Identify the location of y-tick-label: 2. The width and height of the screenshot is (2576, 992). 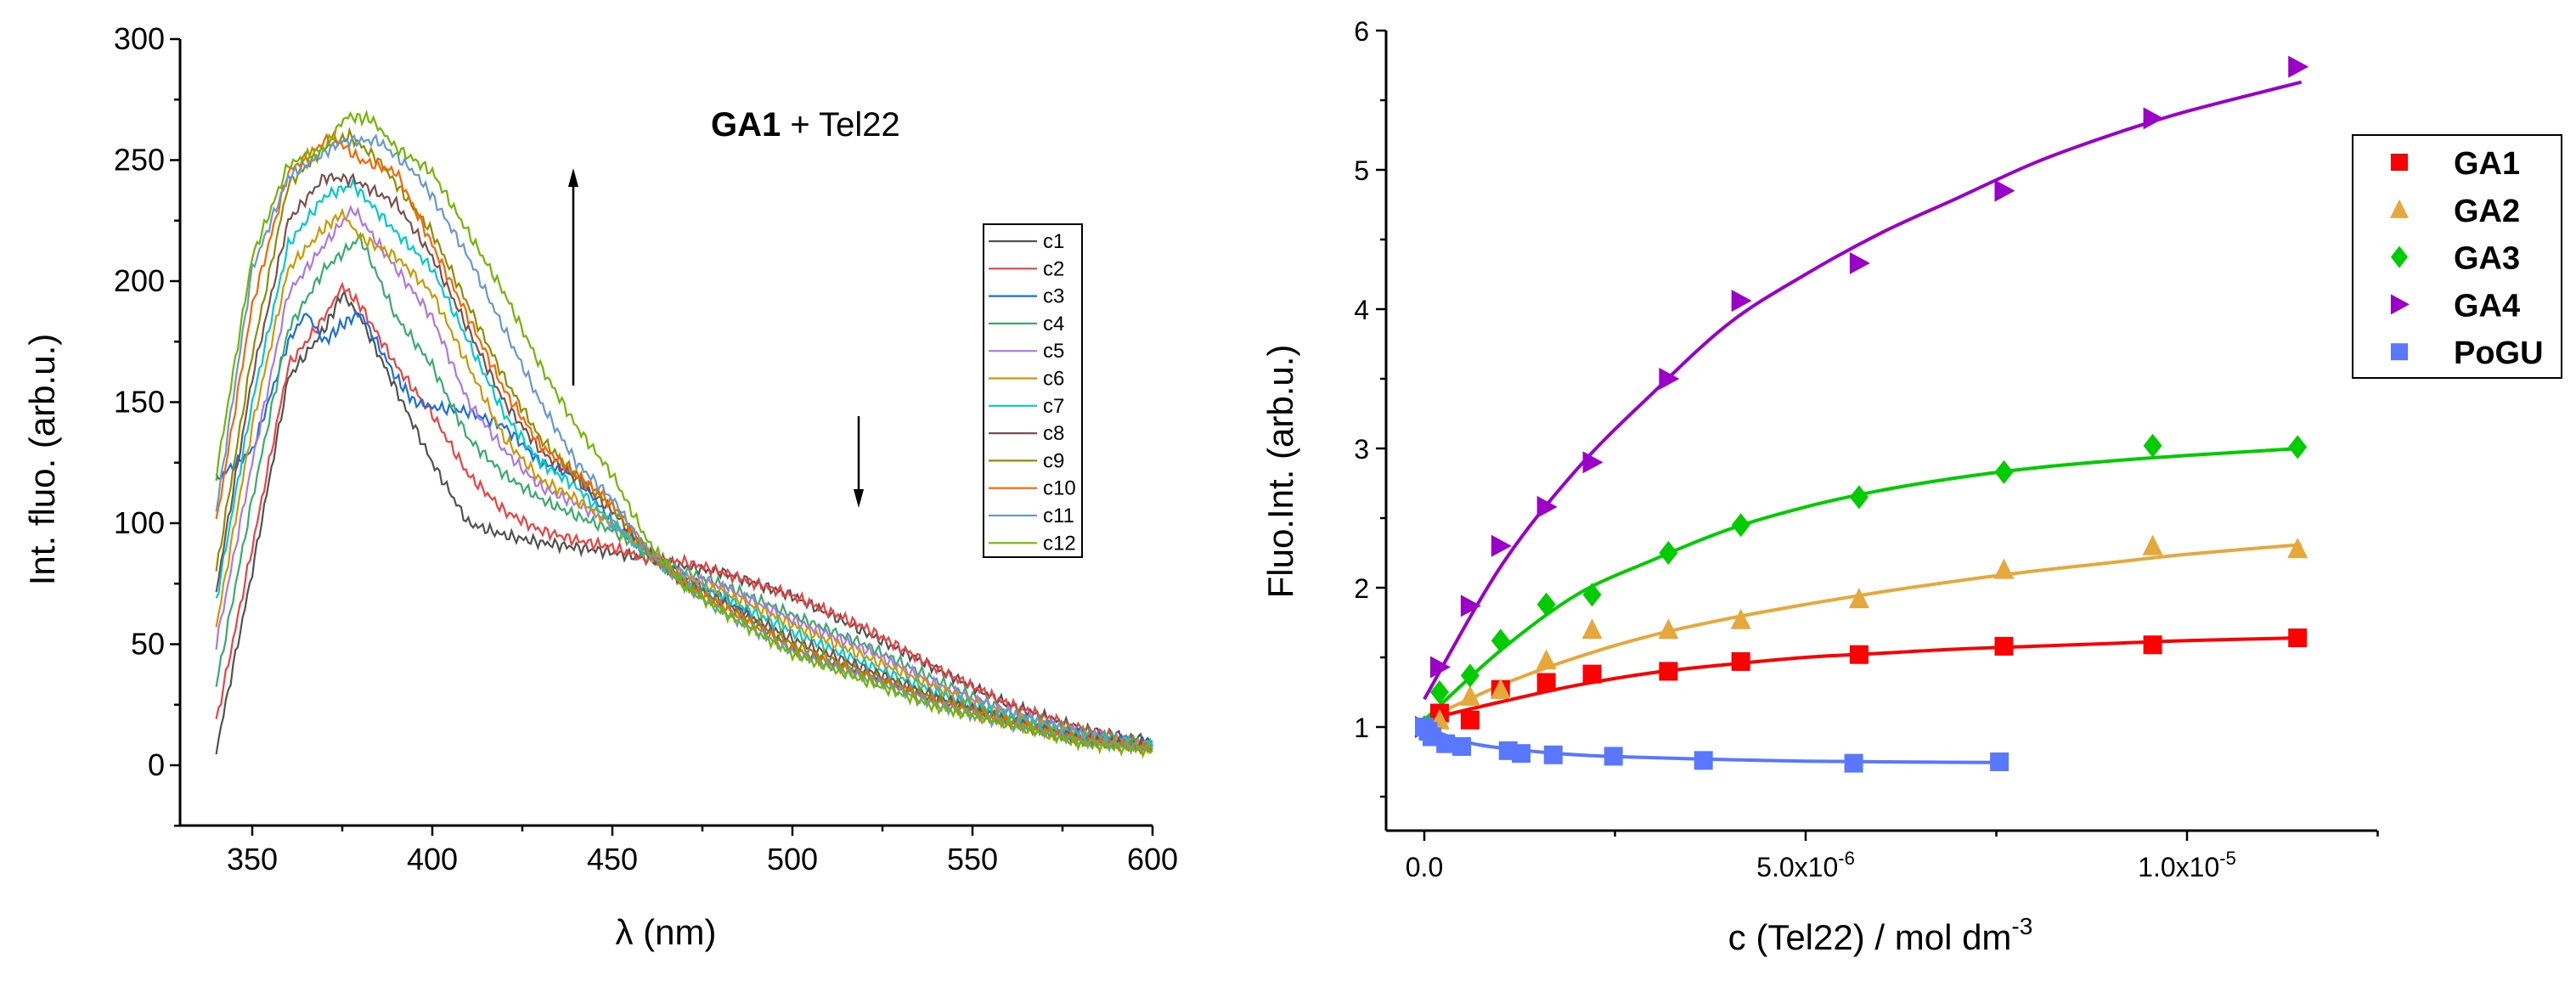
(1361, 588).